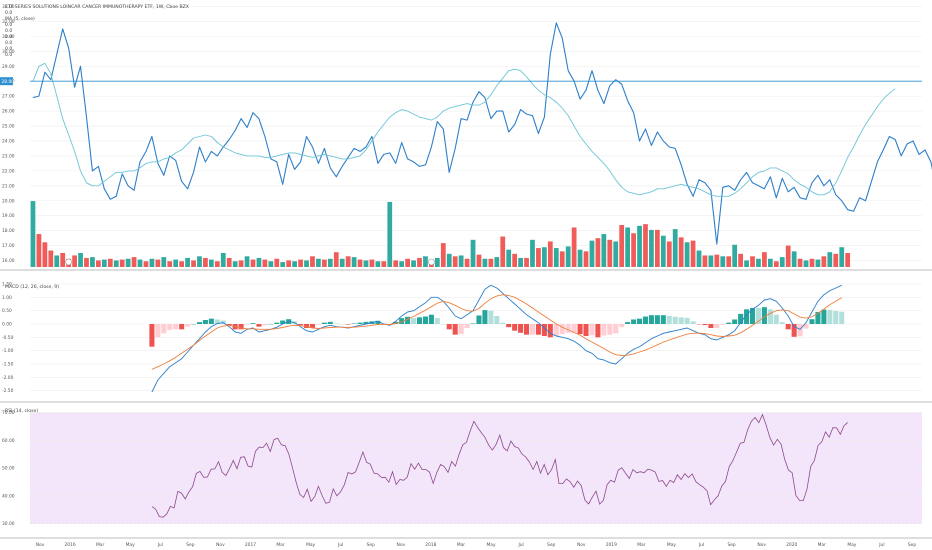  Describe the element at coordinates (68, 262) in the screenshot. I see `dividend-marker` at that location.